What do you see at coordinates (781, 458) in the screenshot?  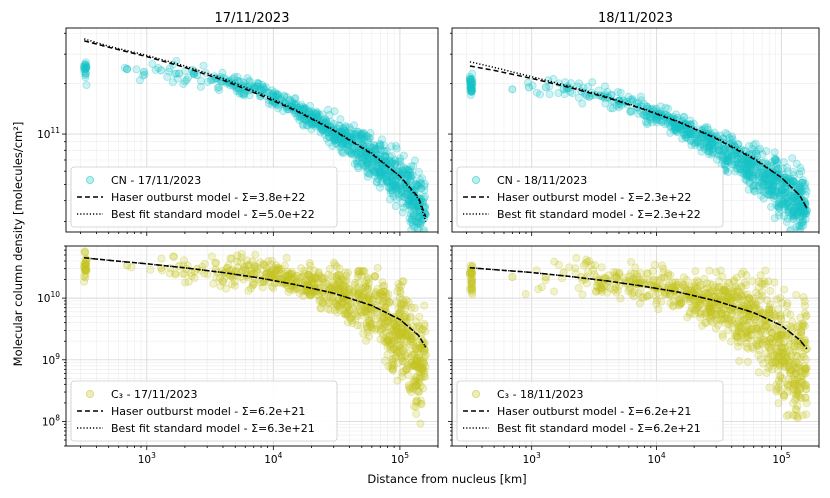 I see `x-tick-label: 105` at bounding box center [781, 458].